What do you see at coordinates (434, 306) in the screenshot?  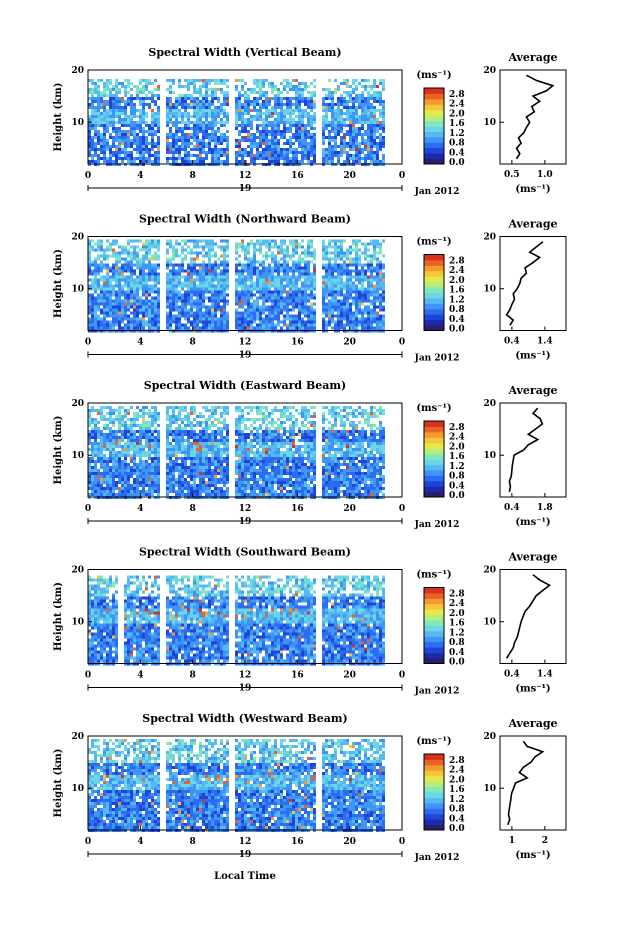 I see `colorbar-swatch` at bounding box center [434, 306].